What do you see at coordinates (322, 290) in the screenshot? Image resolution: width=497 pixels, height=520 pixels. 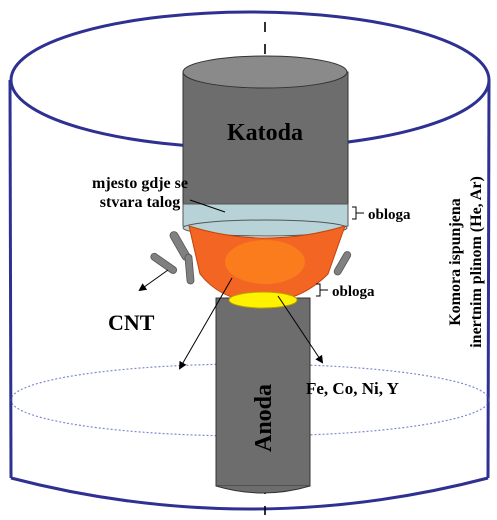 I see `coating-lower-bracket` at bounding box center [322, 290].